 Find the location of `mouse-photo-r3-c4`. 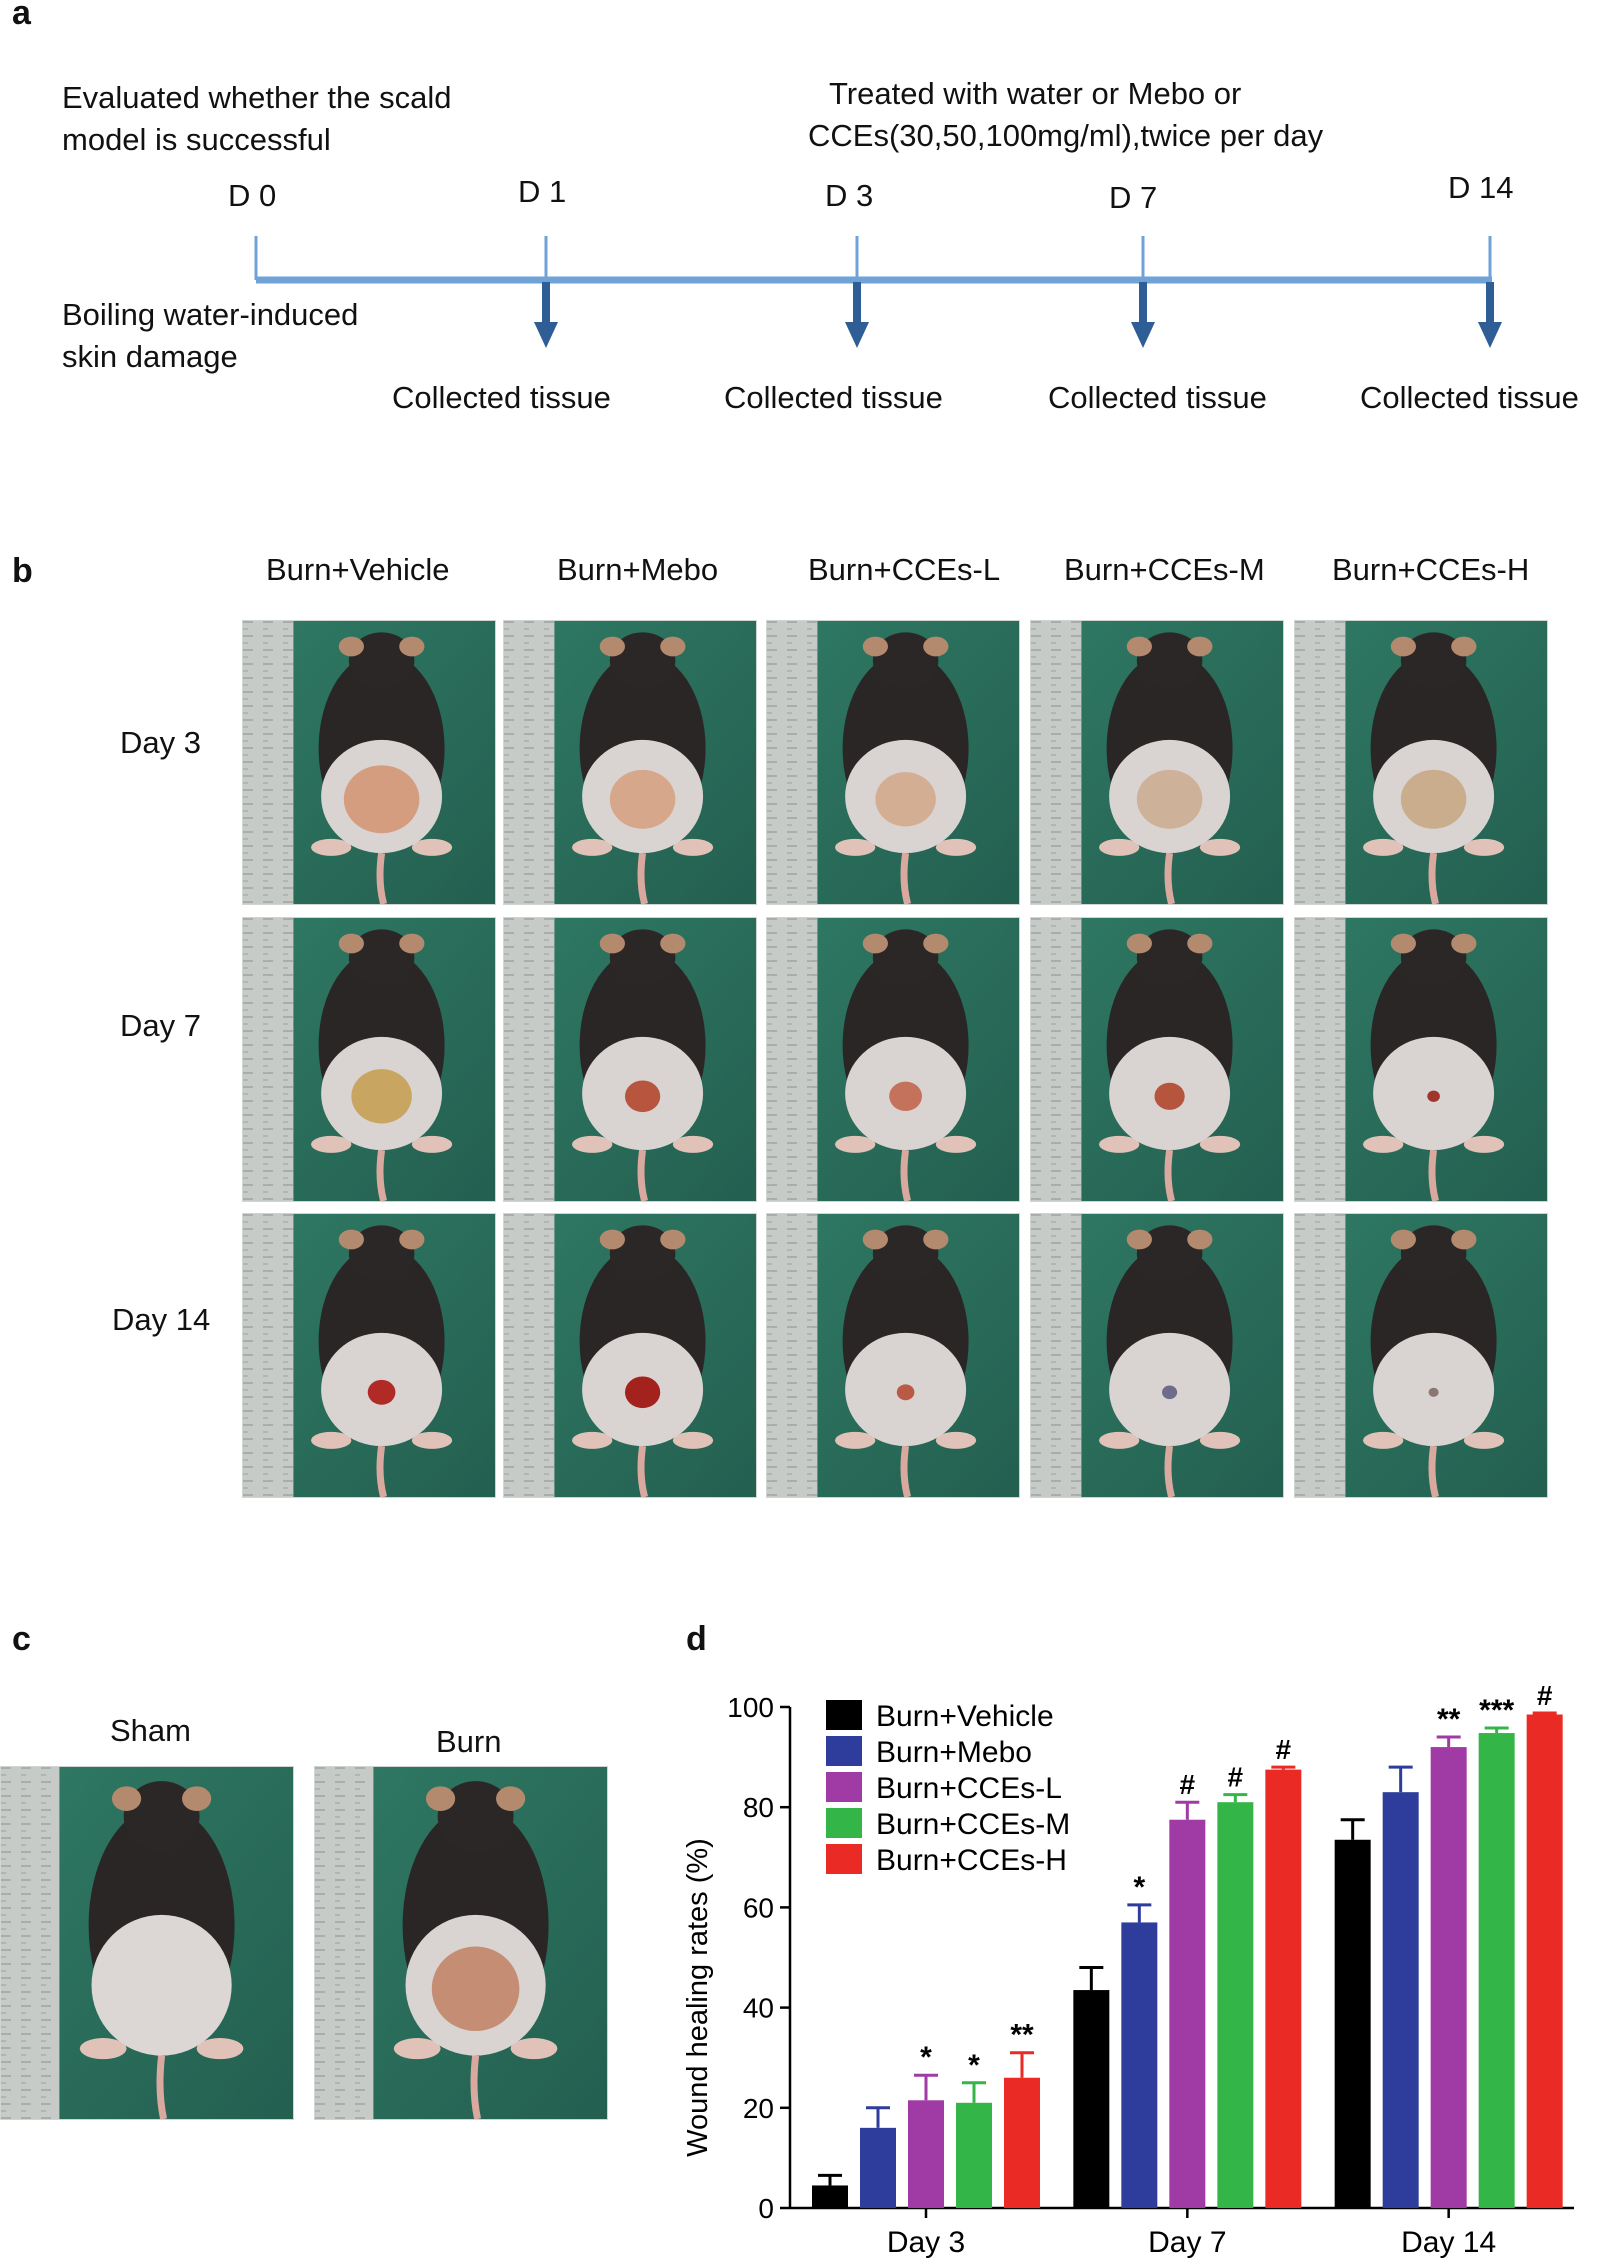

mouse-photo-r3-c4 is located at coordinates (1157, 1355).